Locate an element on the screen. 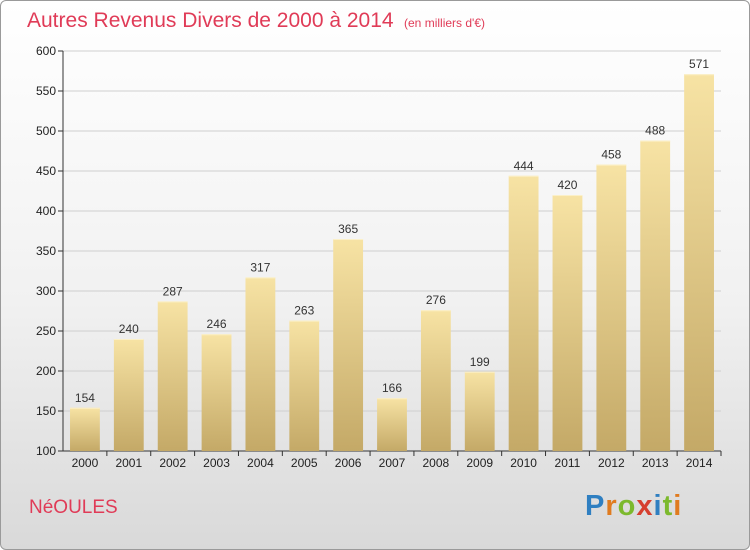  y-tick-label: 250 is located at coordinates (46, 331).